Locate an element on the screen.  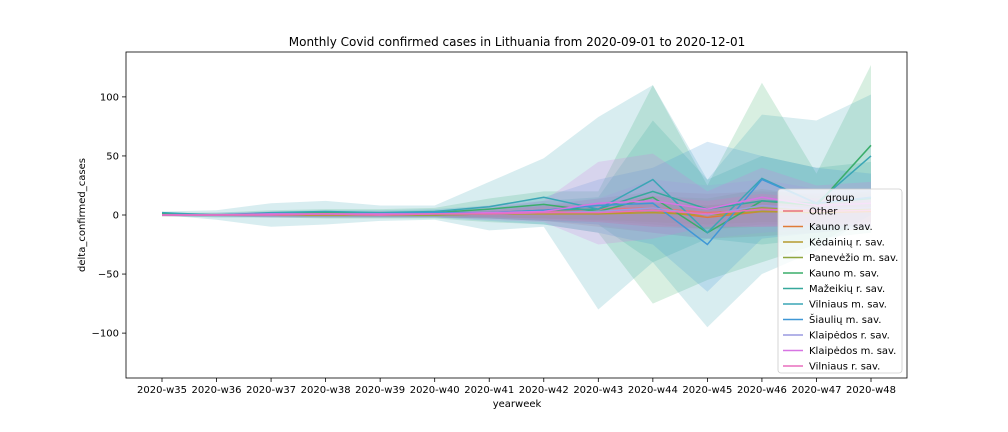
x-tick-label: 2020-w48 is located at coordinates (871, 390).